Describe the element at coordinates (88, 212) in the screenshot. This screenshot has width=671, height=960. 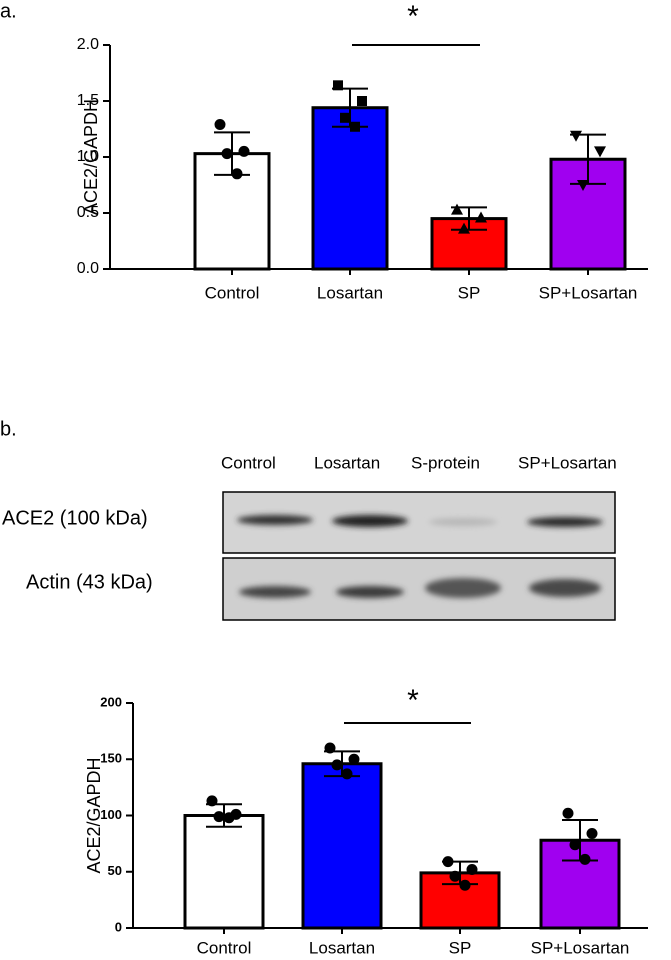
I see `y-tick-label: 0.5` at that location.